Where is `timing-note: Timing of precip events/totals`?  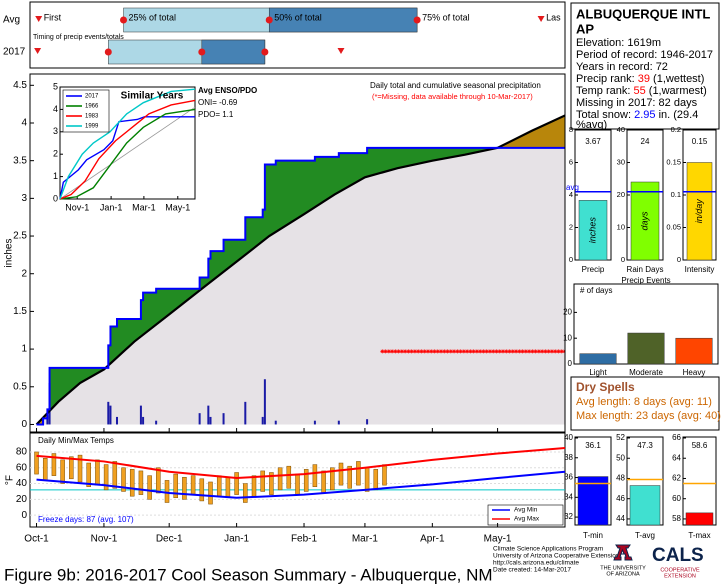
timing-note: Timing of precip events/totals is located at coordinates (78, 37).